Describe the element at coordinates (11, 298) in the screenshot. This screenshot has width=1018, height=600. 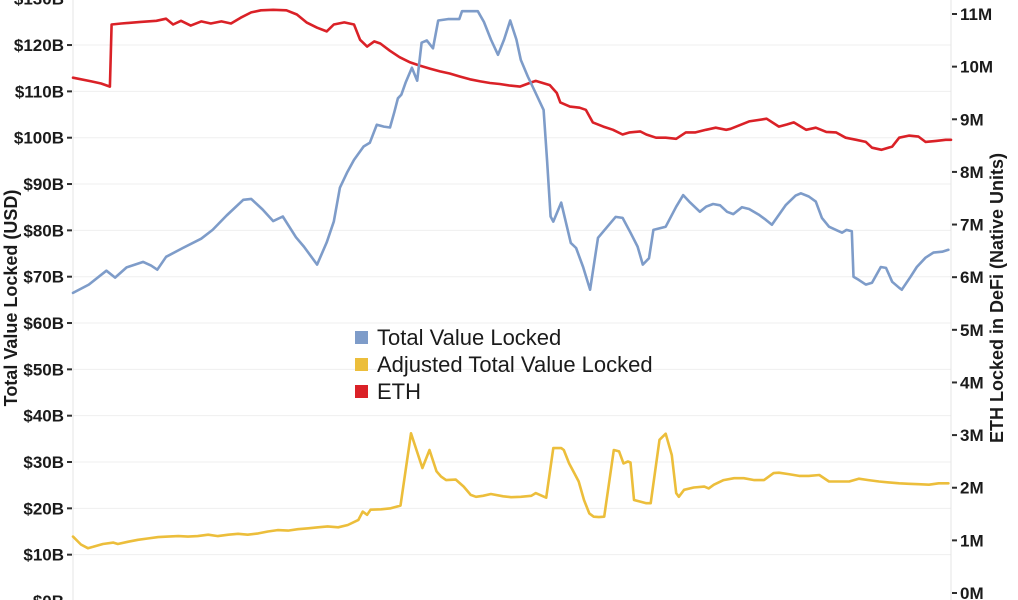
I see `left-axis-title: Total Value Locked (USD)` at that location.